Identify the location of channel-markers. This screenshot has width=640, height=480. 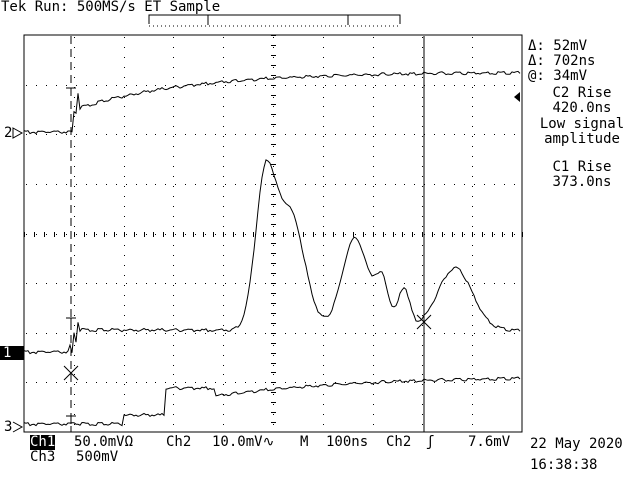
(12, 280).